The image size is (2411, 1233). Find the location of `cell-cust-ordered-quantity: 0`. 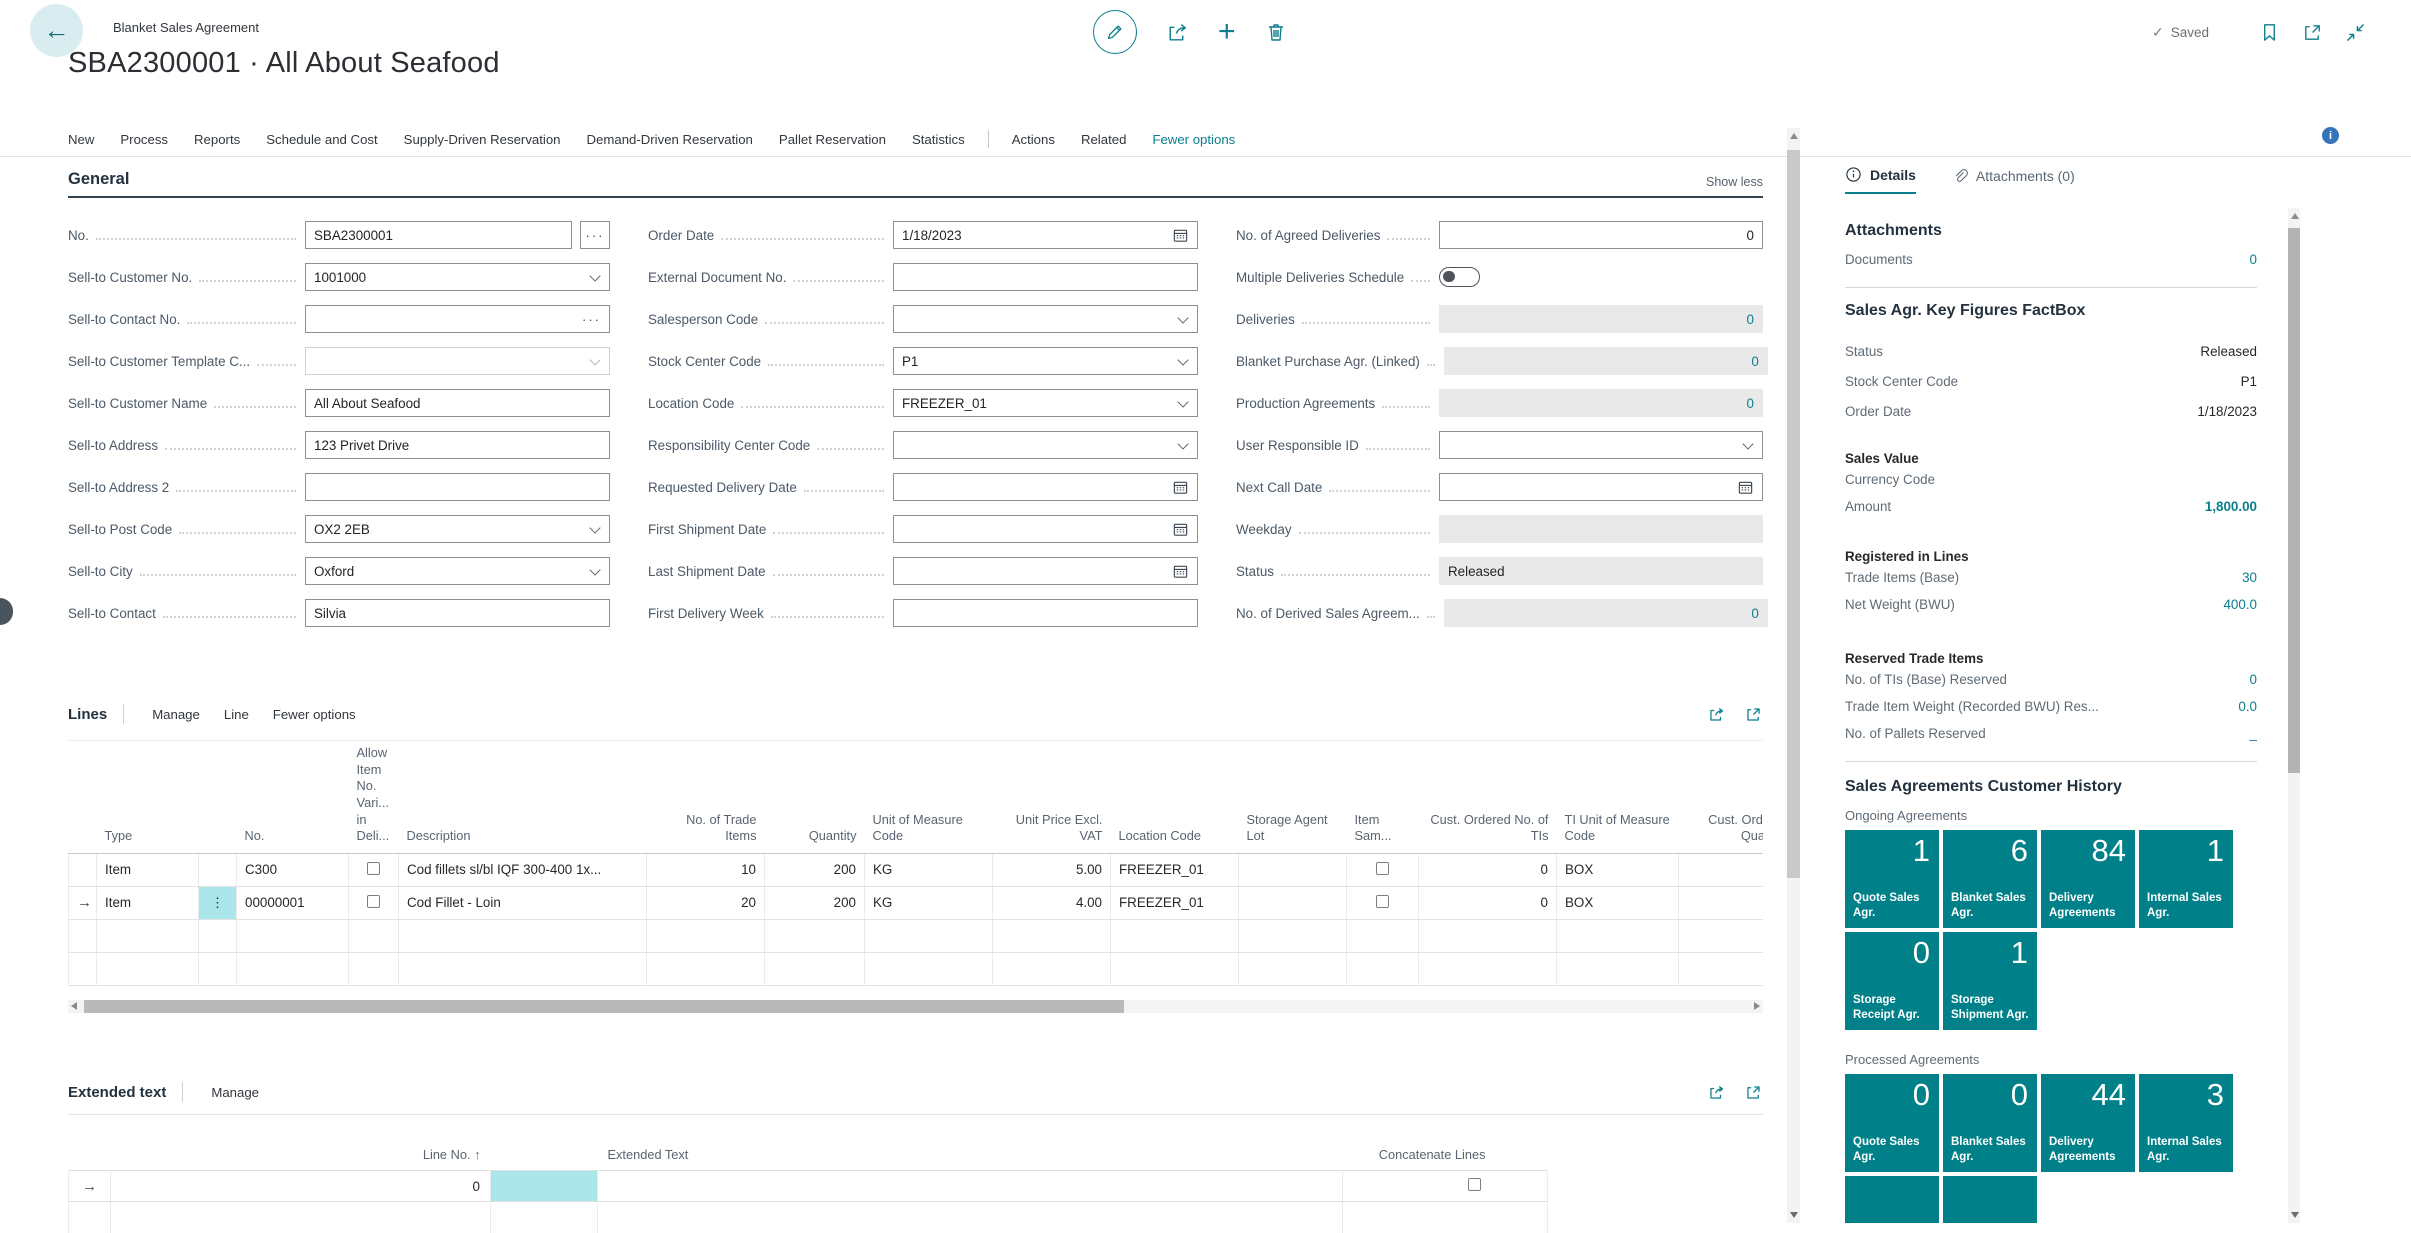

cell-cust-ordered-quantity: 0 is located at coordinates (1720, 870).